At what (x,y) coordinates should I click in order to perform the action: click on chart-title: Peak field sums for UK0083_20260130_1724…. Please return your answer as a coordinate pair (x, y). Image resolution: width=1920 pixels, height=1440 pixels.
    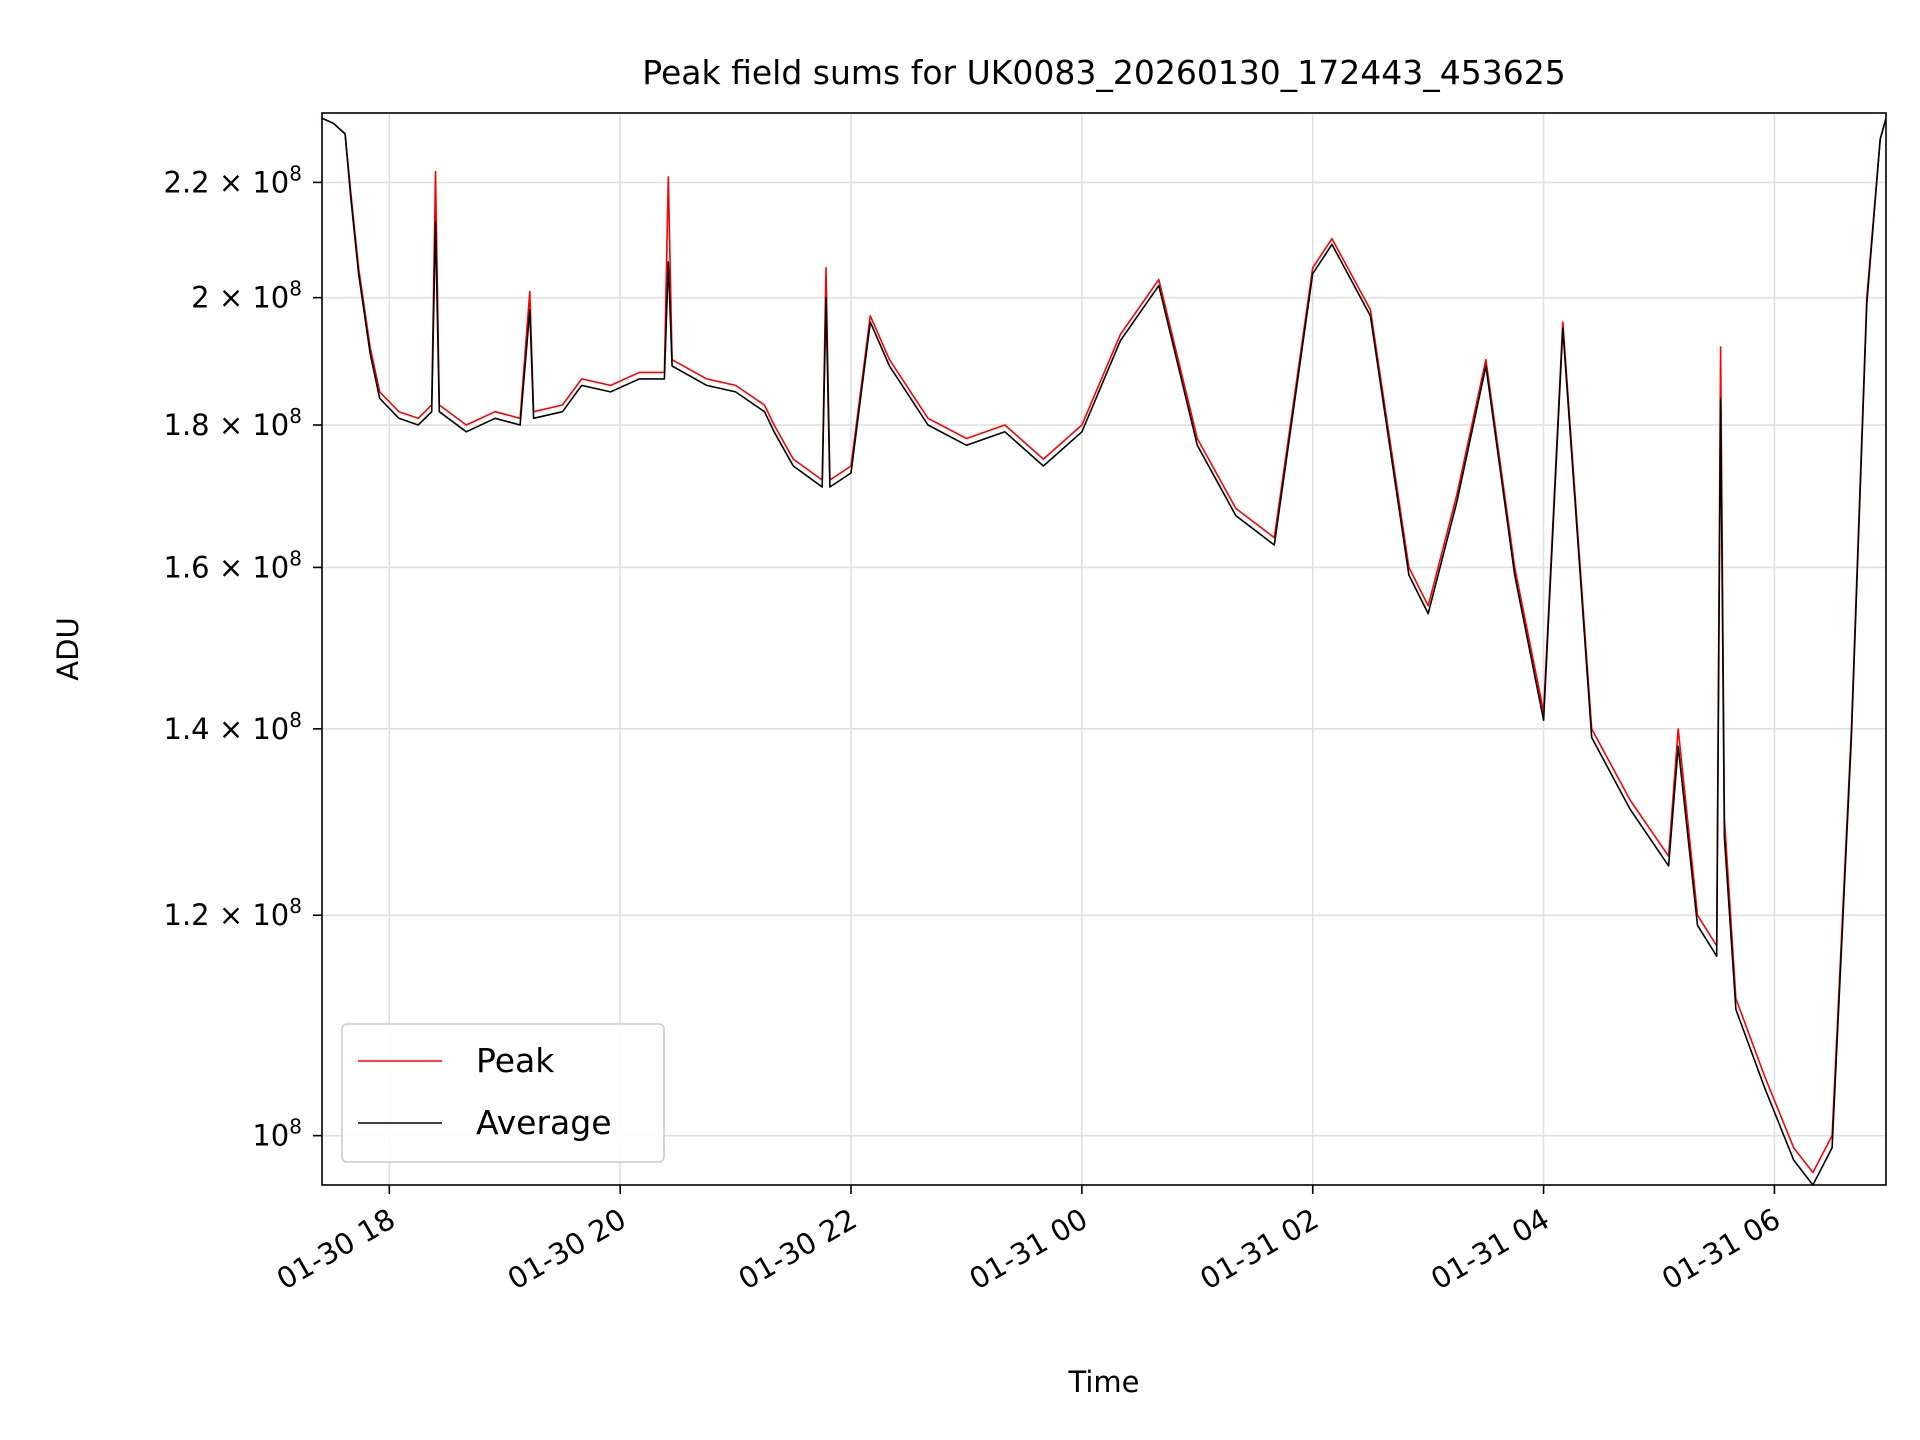
    Looking at the image, I should click on (1104, 72).